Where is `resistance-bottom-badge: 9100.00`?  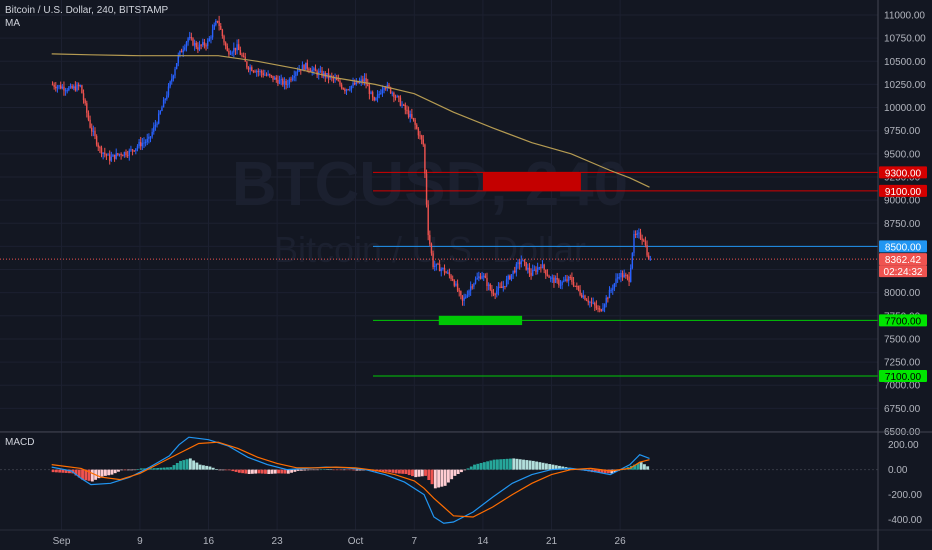 resistance-bottom-badge: 9100.00 is located at coordinates (903, 191).